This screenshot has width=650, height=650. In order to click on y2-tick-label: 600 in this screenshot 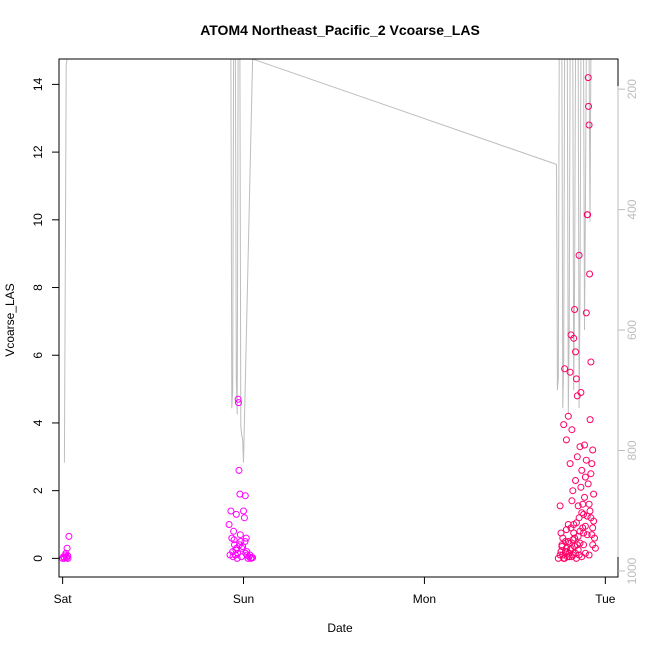, I will do `click(632, 330)`.